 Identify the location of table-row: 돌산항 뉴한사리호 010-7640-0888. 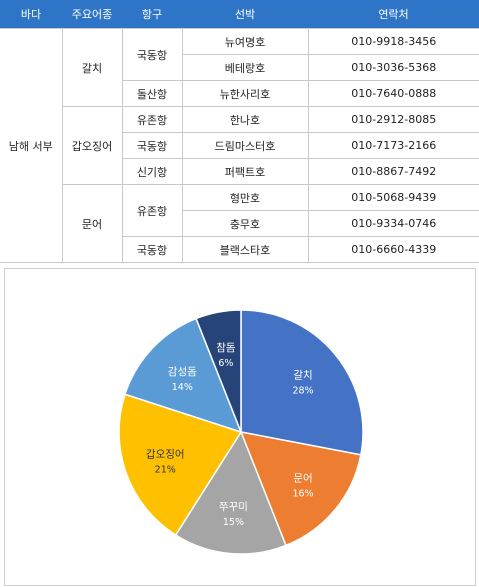
(239, 93).